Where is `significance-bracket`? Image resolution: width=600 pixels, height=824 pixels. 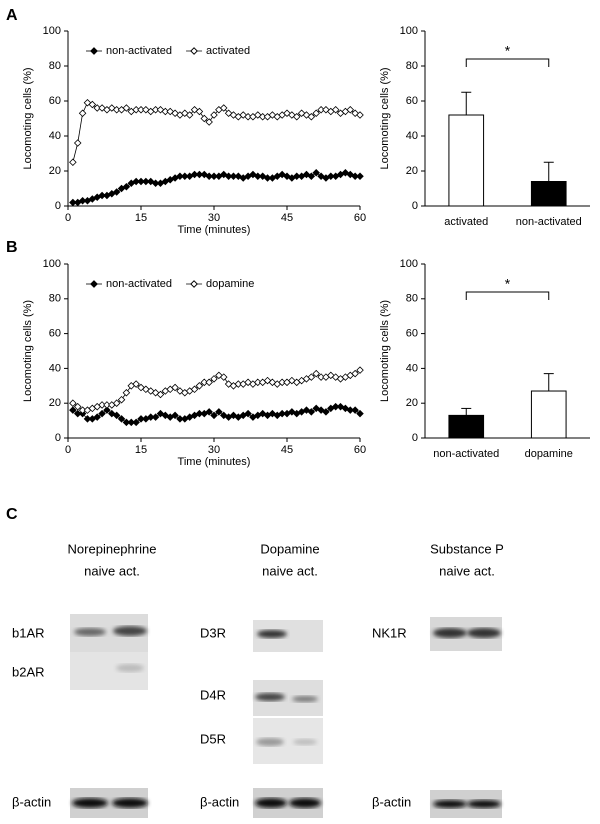 significance-bracket is located at coordinates (507, 295).